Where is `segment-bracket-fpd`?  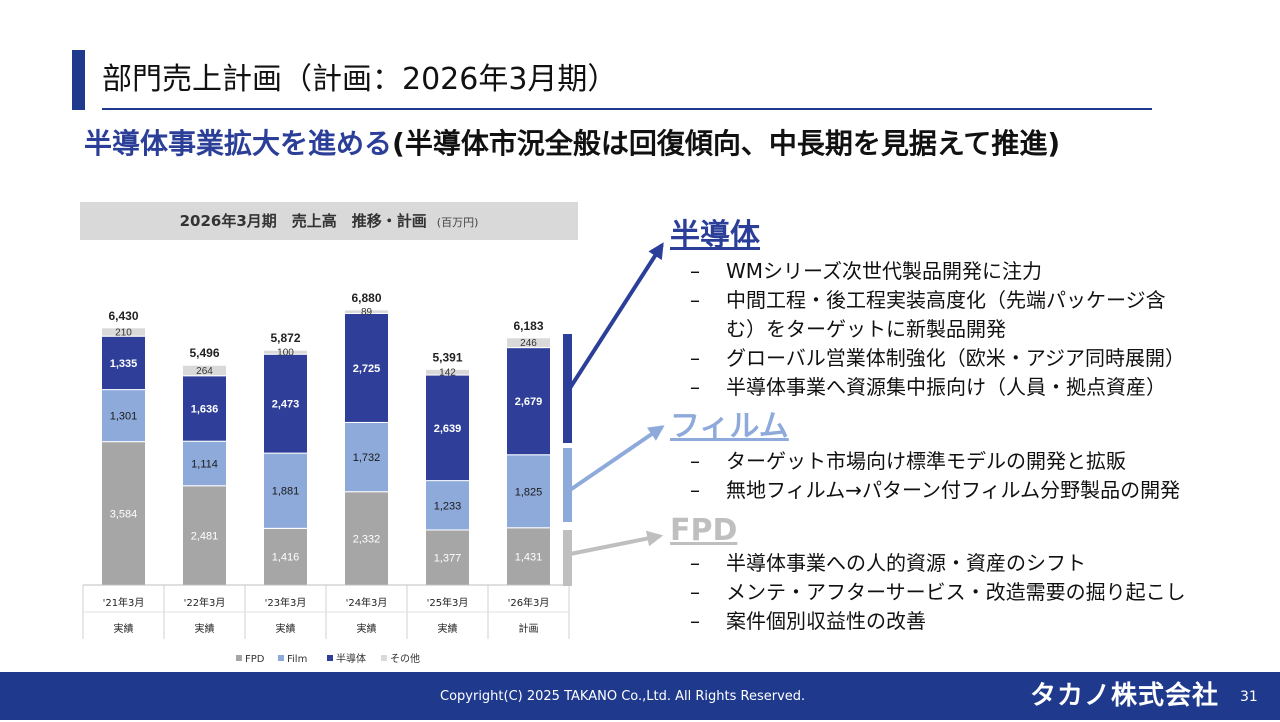
segment-bracket-fpd is located at coordinates (567, 558).